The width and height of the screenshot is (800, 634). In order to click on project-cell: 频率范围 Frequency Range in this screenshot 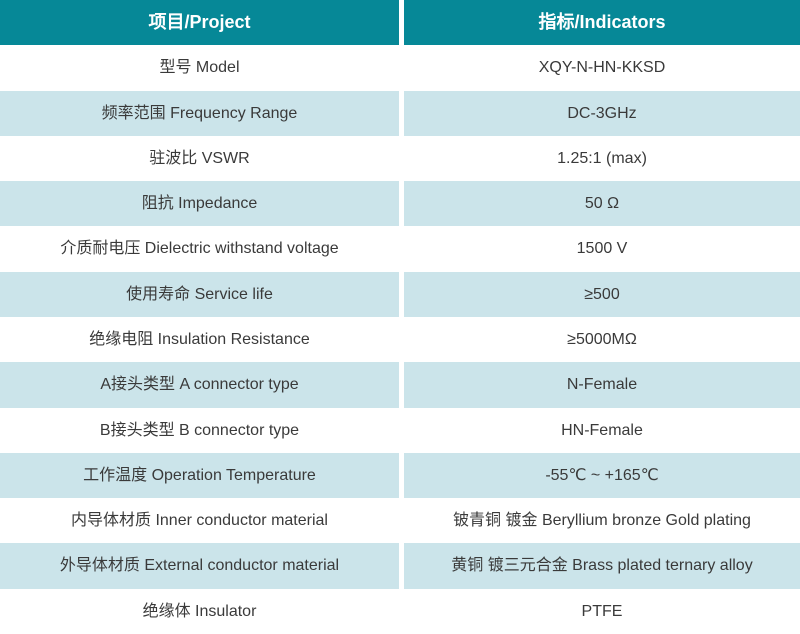, I will do `click(199, 113)`.